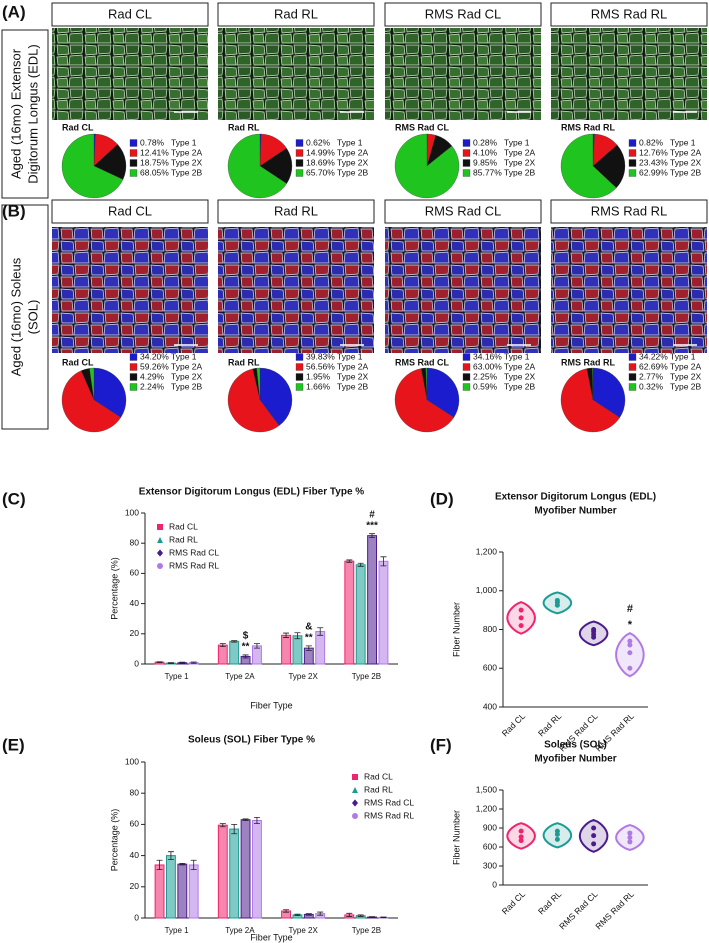 The height and width of the screenshot is (943, 709). I want to click on legend-value: 63.00%, so click(487, 366).